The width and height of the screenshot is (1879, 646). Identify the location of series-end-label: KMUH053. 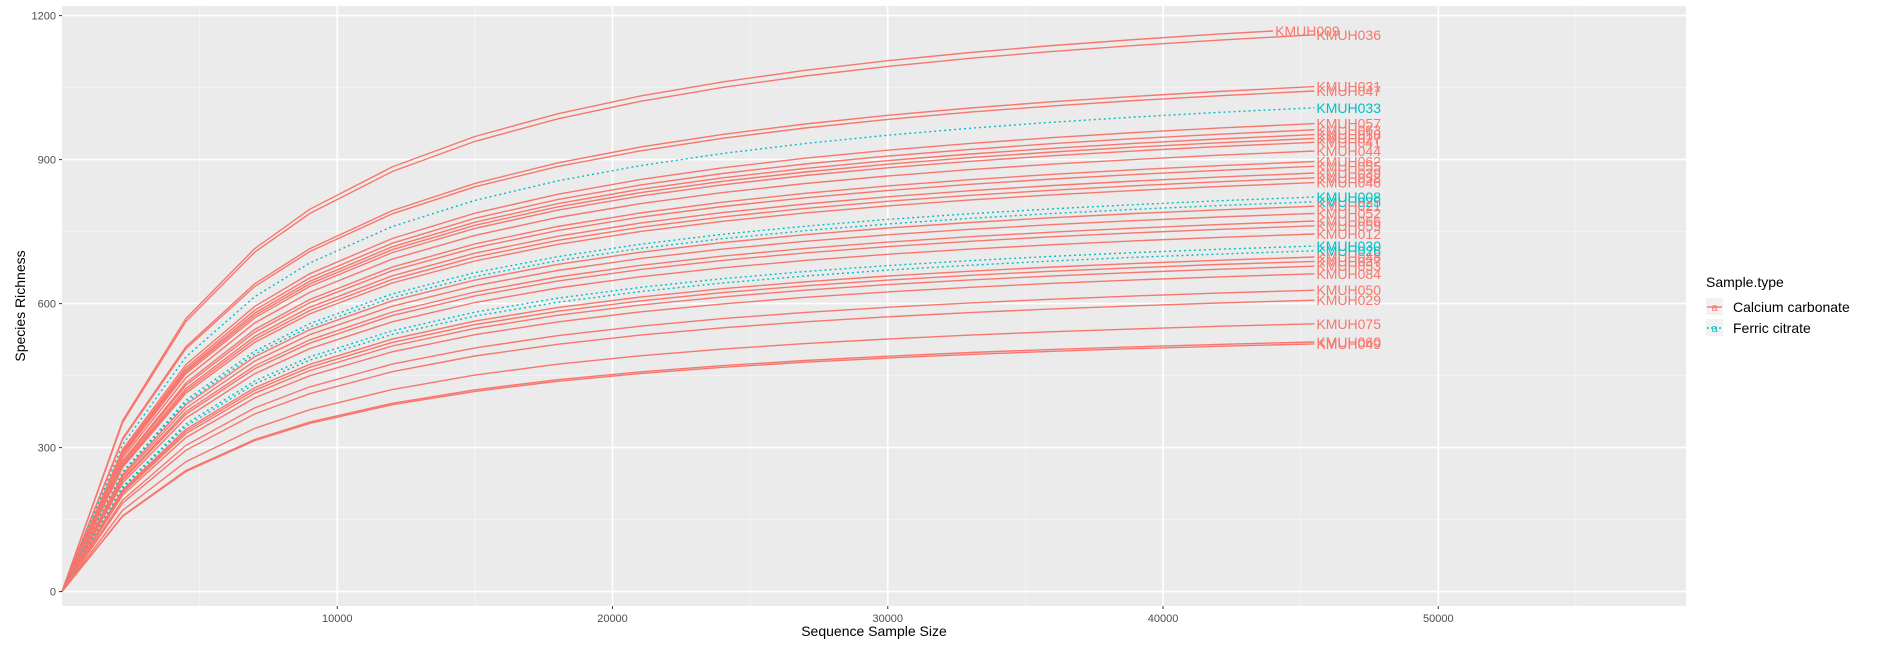
(1348, 266).